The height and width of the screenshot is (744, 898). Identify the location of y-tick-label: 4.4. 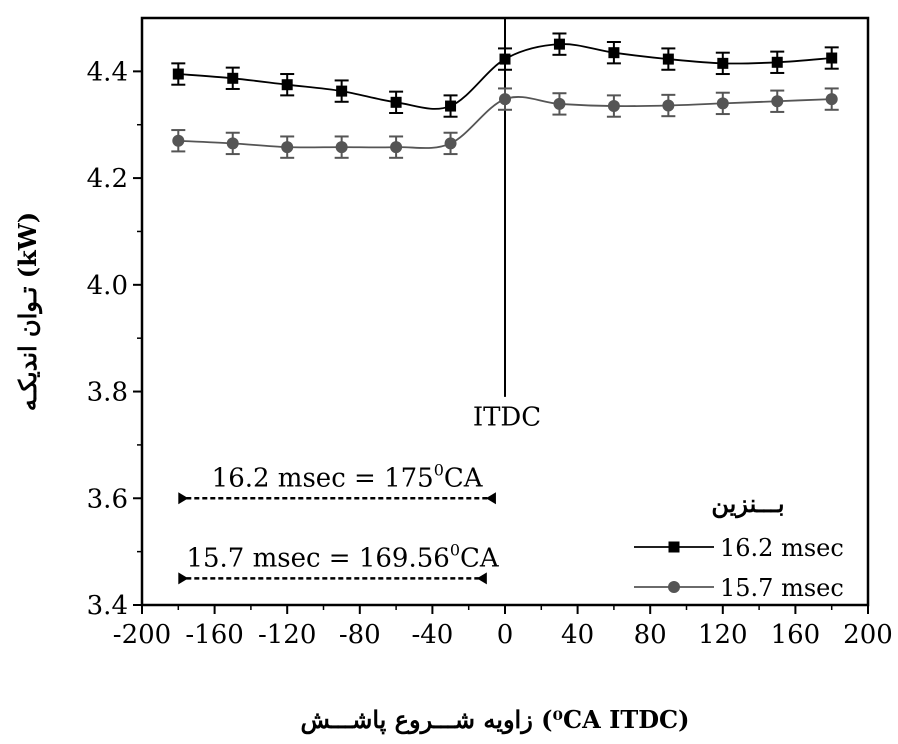
(107, 72).